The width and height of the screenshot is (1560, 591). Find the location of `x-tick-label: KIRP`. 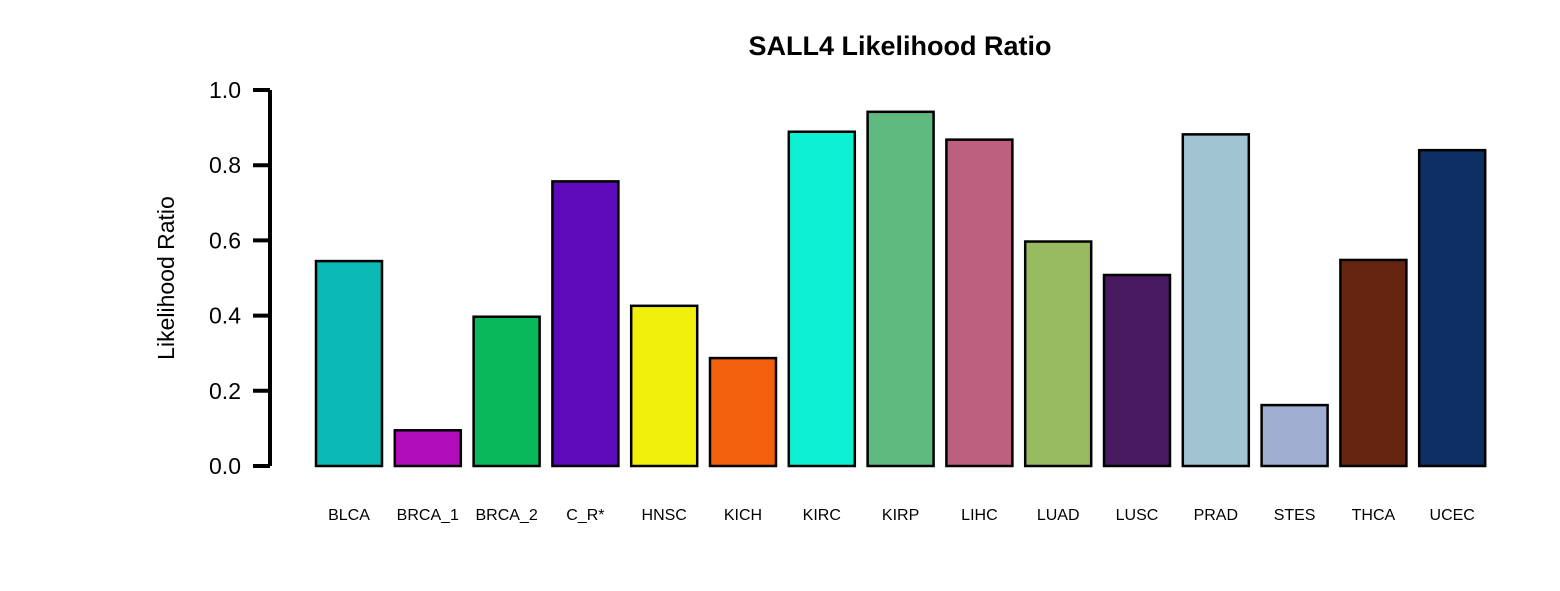

x-tick-label: KIRP is located at coordinates (900, 515).